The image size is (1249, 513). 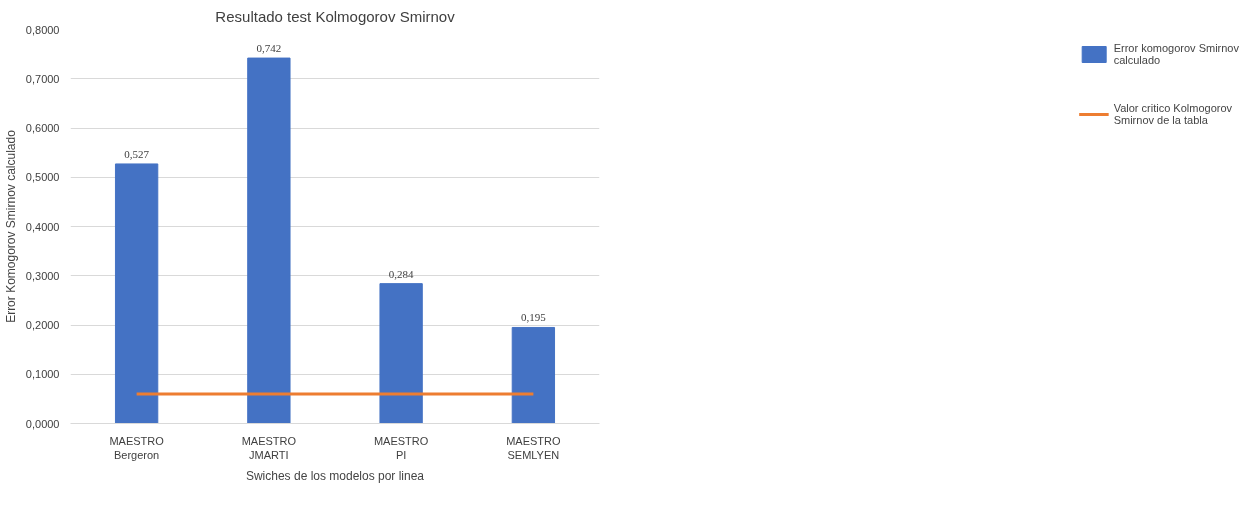 What do you see at coordinates (10, 226) in the screenshot?
I see `y-axis-title: Error Komogorov Smirnov calculado` at bounding box center [10, 226].